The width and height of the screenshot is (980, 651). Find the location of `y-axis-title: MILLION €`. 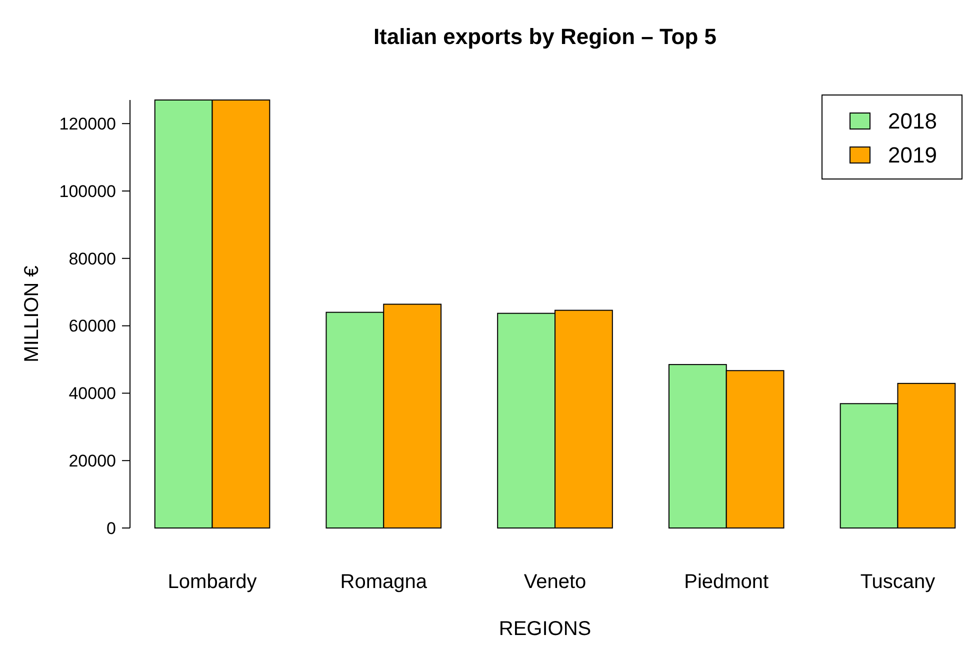

y-axis-title: MILLION € is located at coordinates (32, 314).